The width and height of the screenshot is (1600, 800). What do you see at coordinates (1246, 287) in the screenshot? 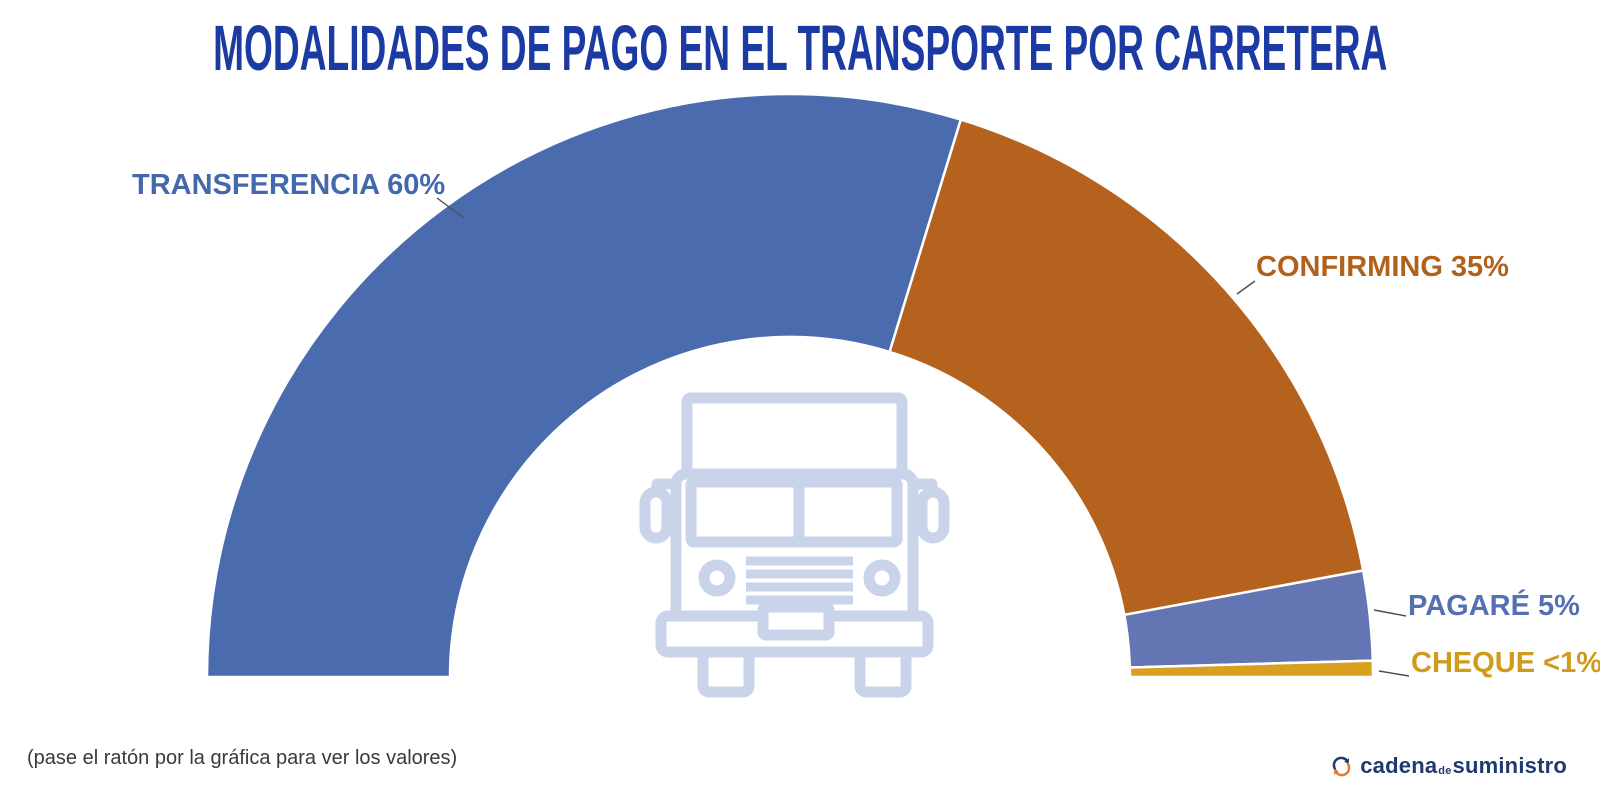
I see `leader-line-confirming` at bounding box center [1246, 287].